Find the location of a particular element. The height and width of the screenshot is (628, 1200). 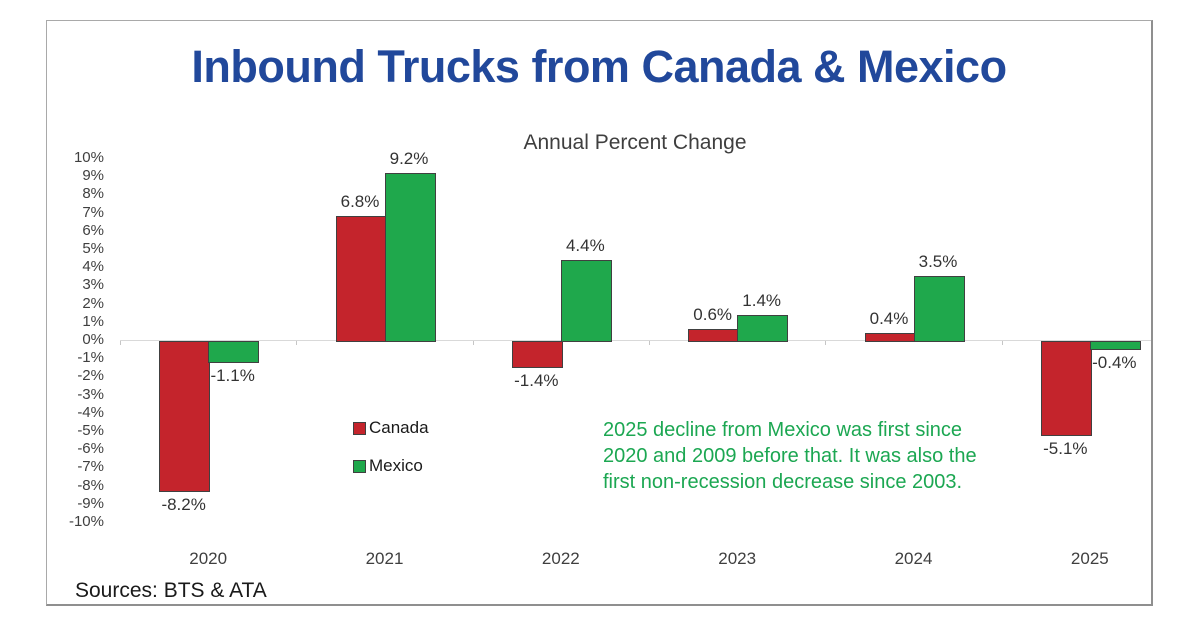

y-axis-tick-label: -8% is located at coordinates (90, 485).